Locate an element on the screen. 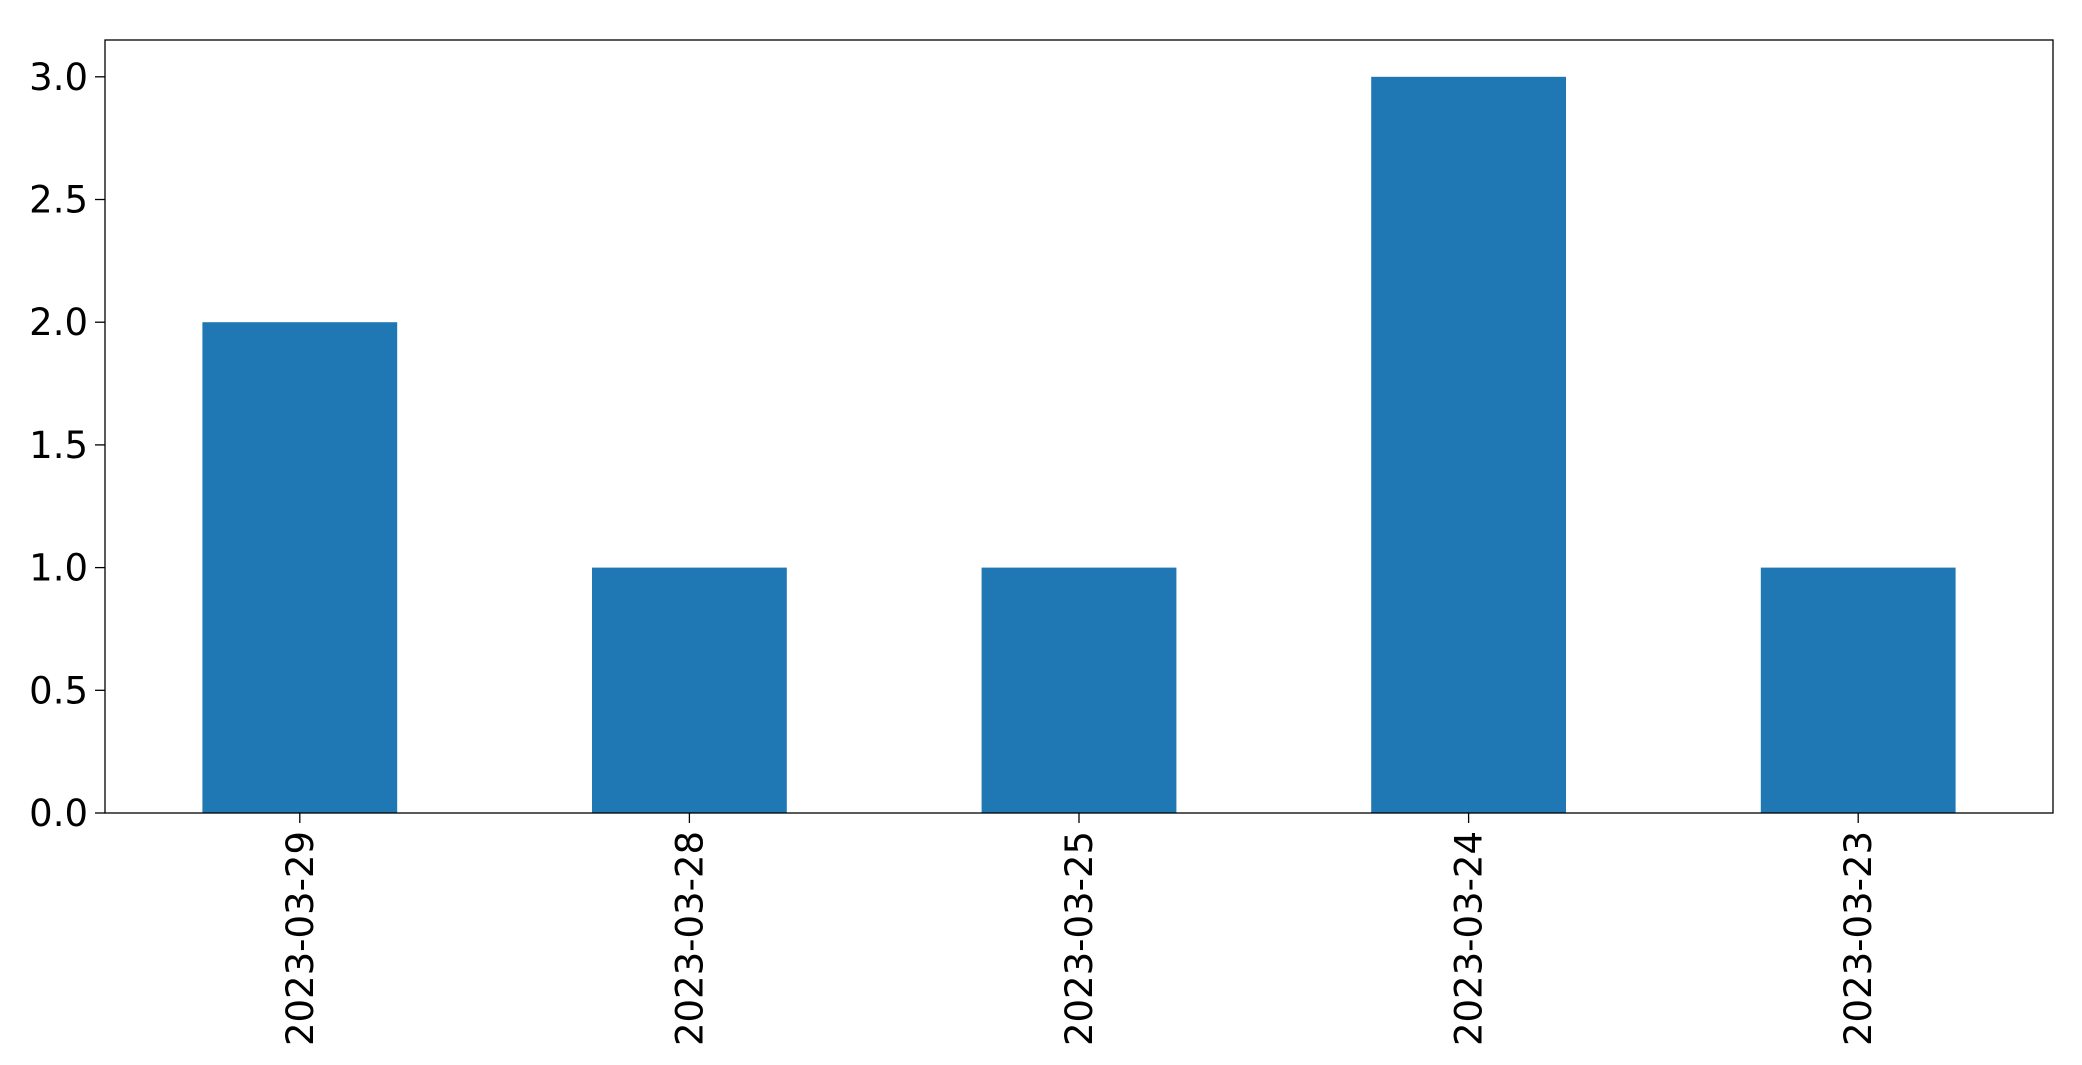  y-tick-label: 3.0 is located at coordinates (58, 77).